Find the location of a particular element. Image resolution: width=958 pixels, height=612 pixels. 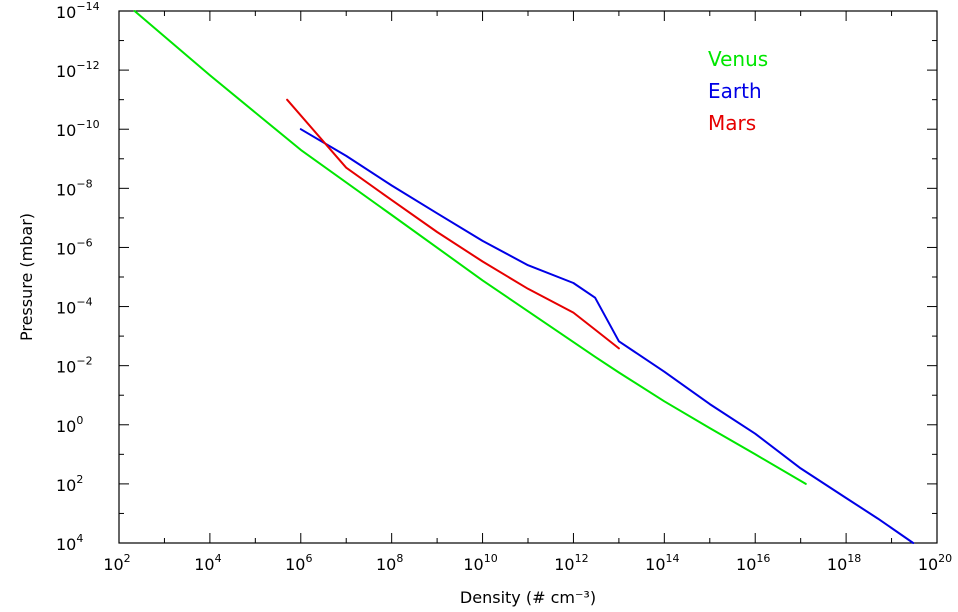

x-tick-label: 10² is located at coordinates (116, 563).